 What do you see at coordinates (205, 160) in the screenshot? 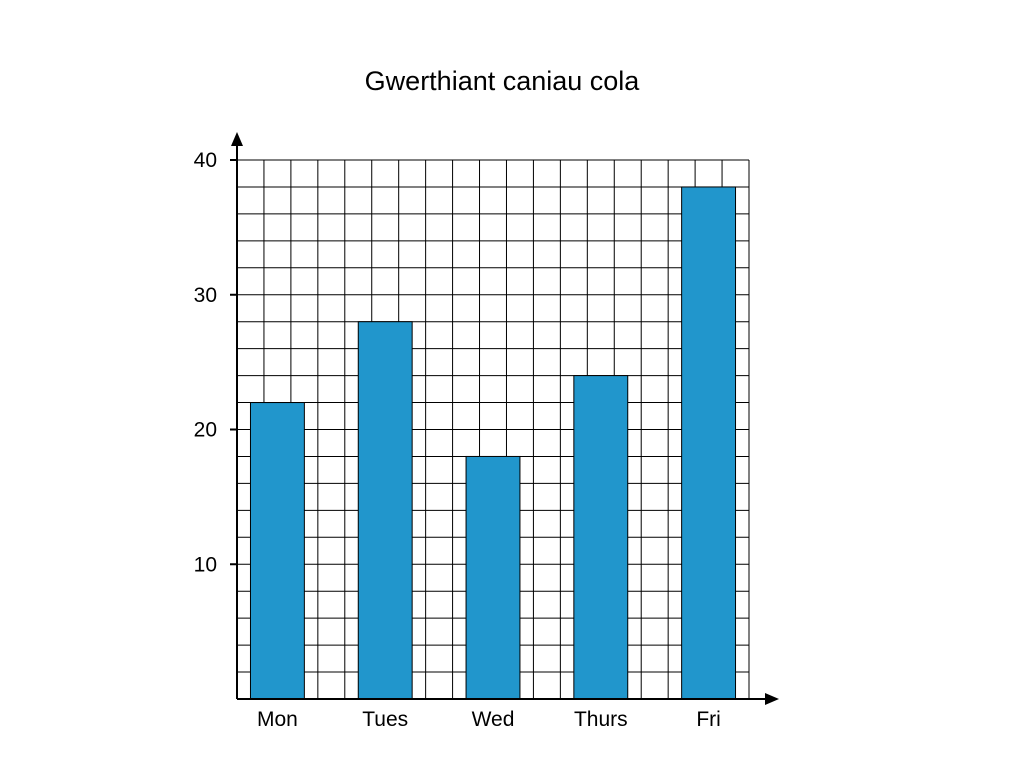
I see `y-tick-label-40: 40` at bounding box center [205, 160].